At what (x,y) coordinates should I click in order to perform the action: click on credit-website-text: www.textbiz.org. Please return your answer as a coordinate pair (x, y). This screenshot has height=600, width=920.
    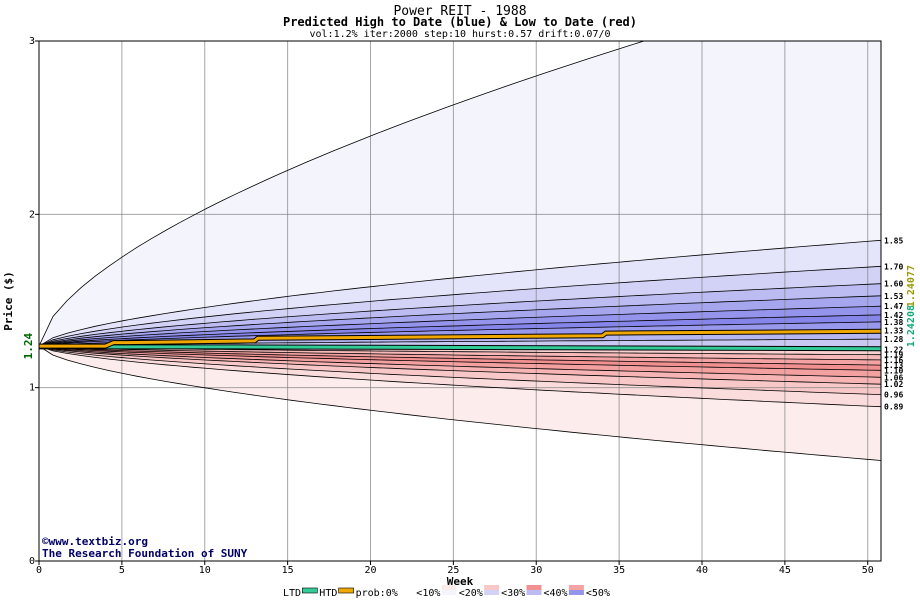
    Looking at the image, I should click on (98, 541).